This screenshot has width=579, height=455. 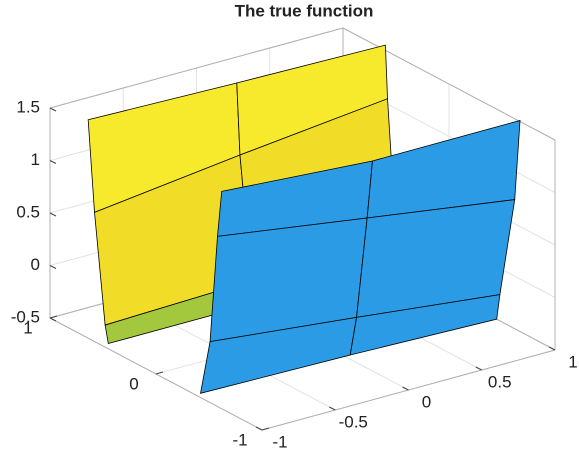 What do you see at coordinates (304, 10) in the screenshot?
I see `chart-title: The true function` at bounding box center [304, 10].